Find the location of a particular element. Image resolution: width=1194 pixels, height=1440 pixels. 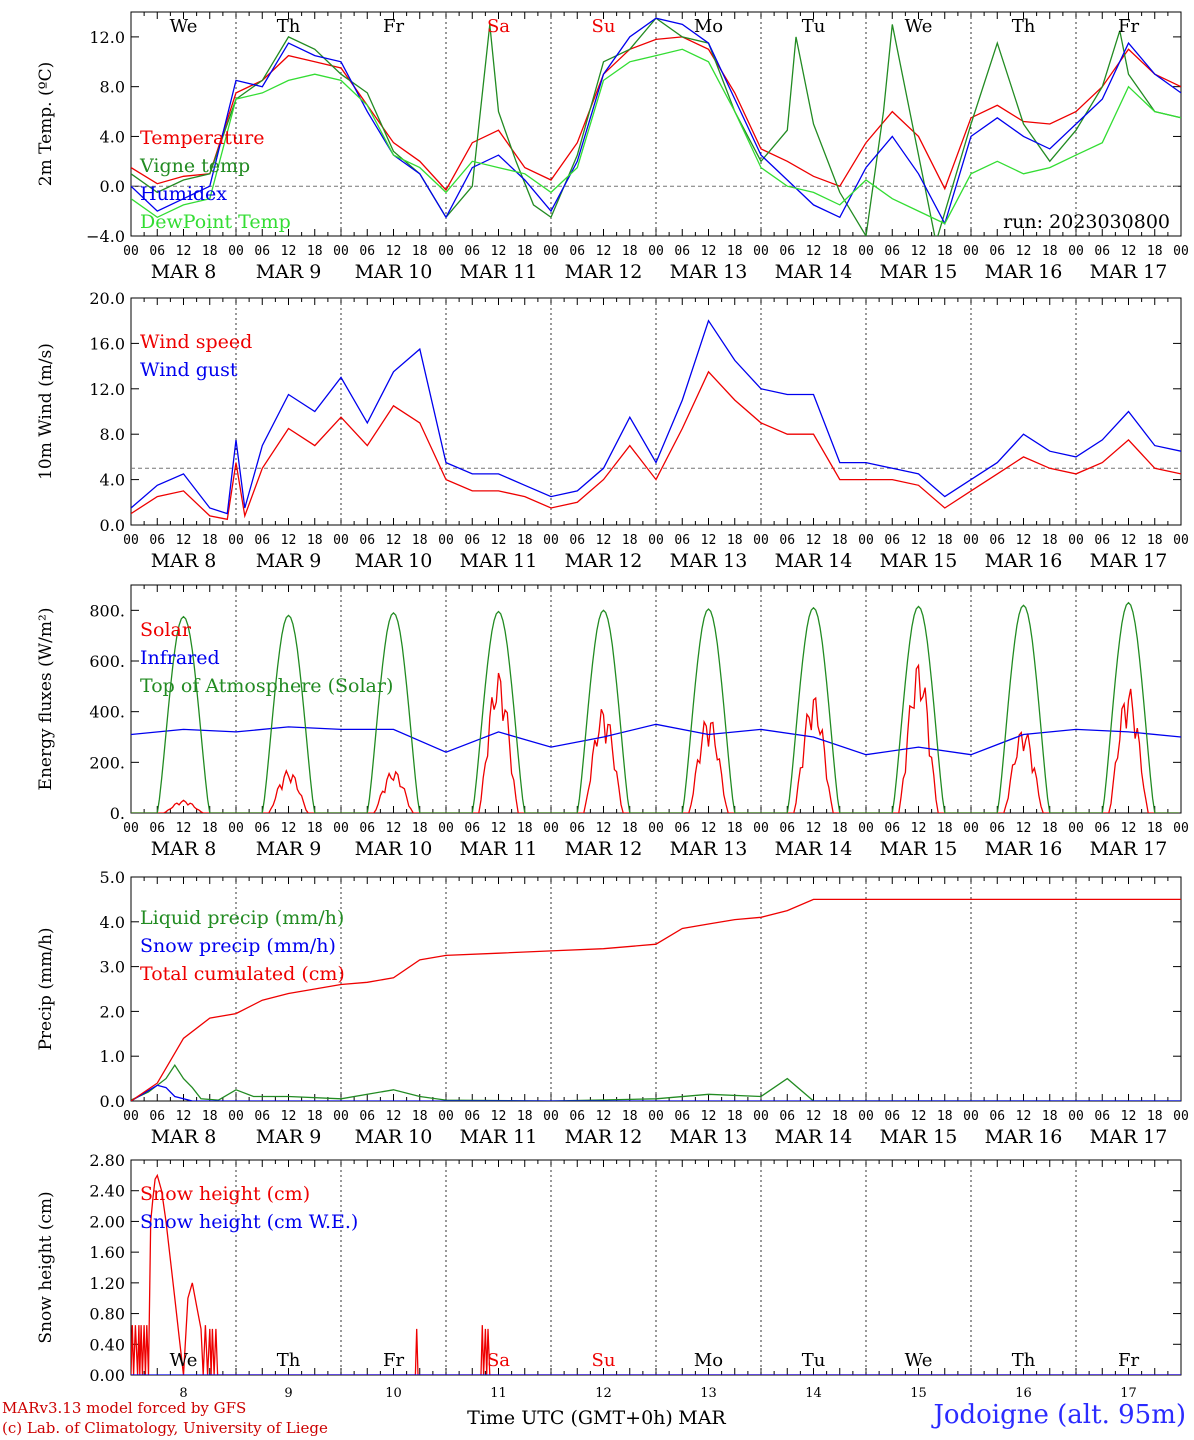

run-label: run: 2023030800 is located at coordinates (1086, 222).